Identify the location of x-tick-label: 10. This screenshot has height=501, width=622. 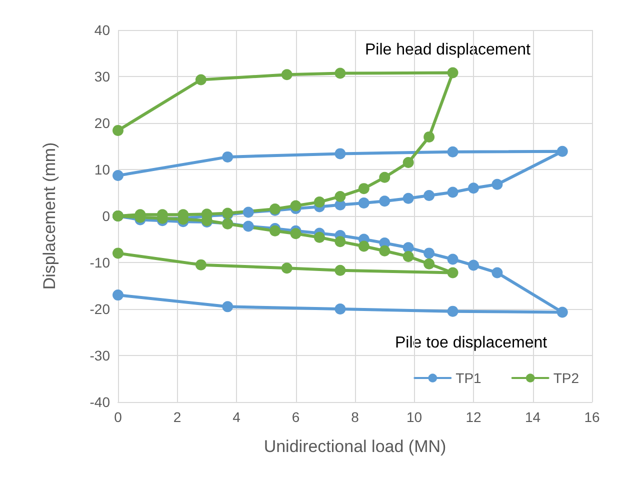
(414, 417).